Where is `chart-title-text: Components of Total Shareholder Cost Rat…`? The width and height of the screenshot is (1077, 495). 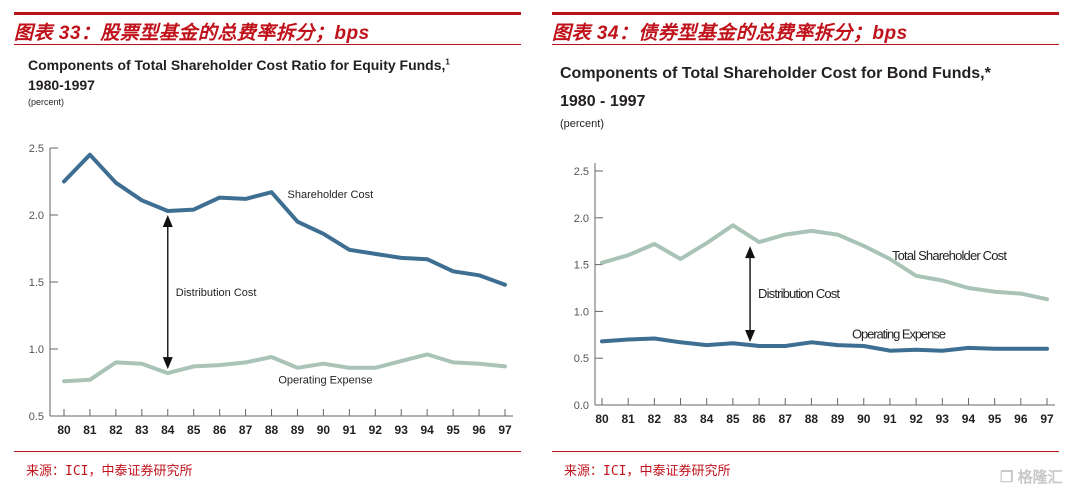 chart-title-text: Components of Total Shareholder Cost Rat… is located at coordinates (237, 65).